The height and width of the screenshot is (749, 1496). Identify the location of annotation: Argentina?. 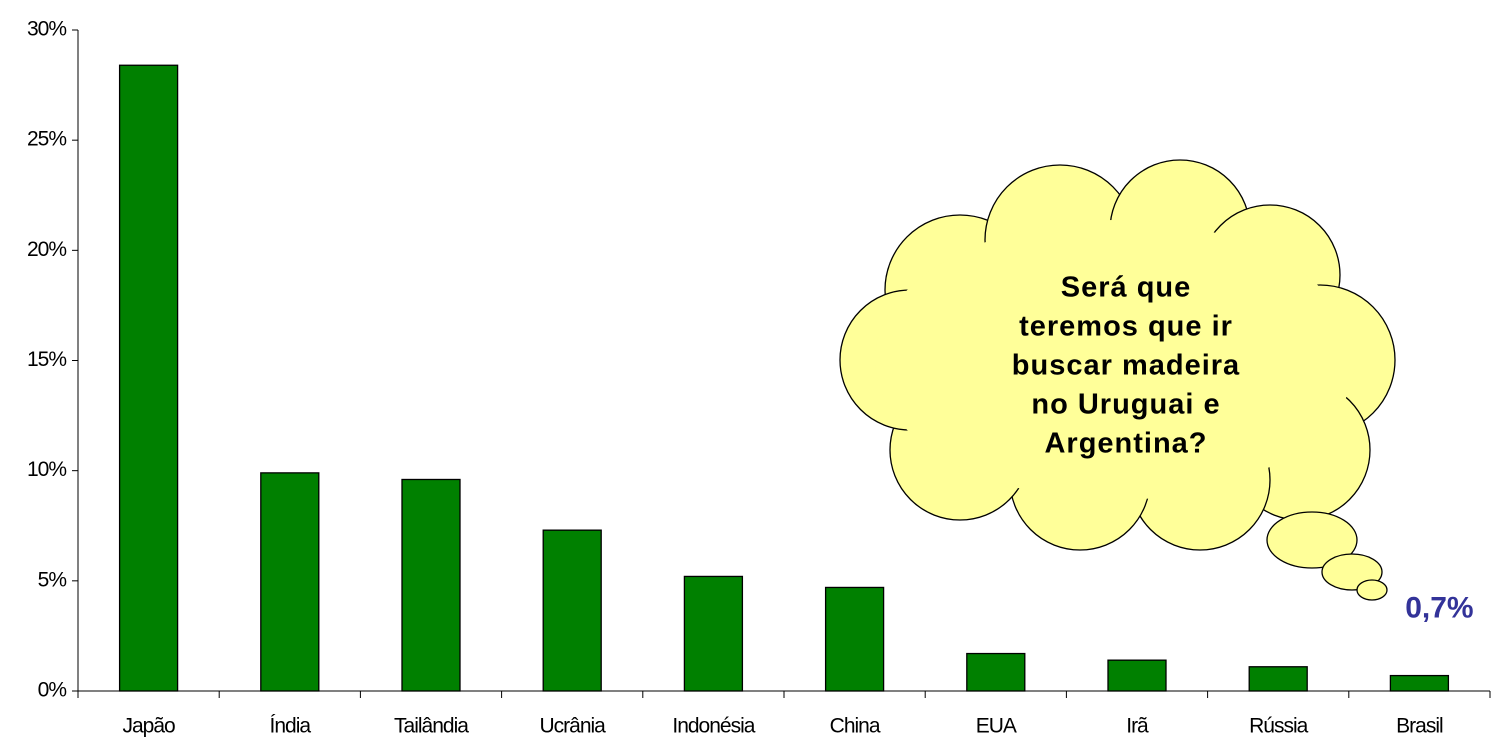
(1125, 444).